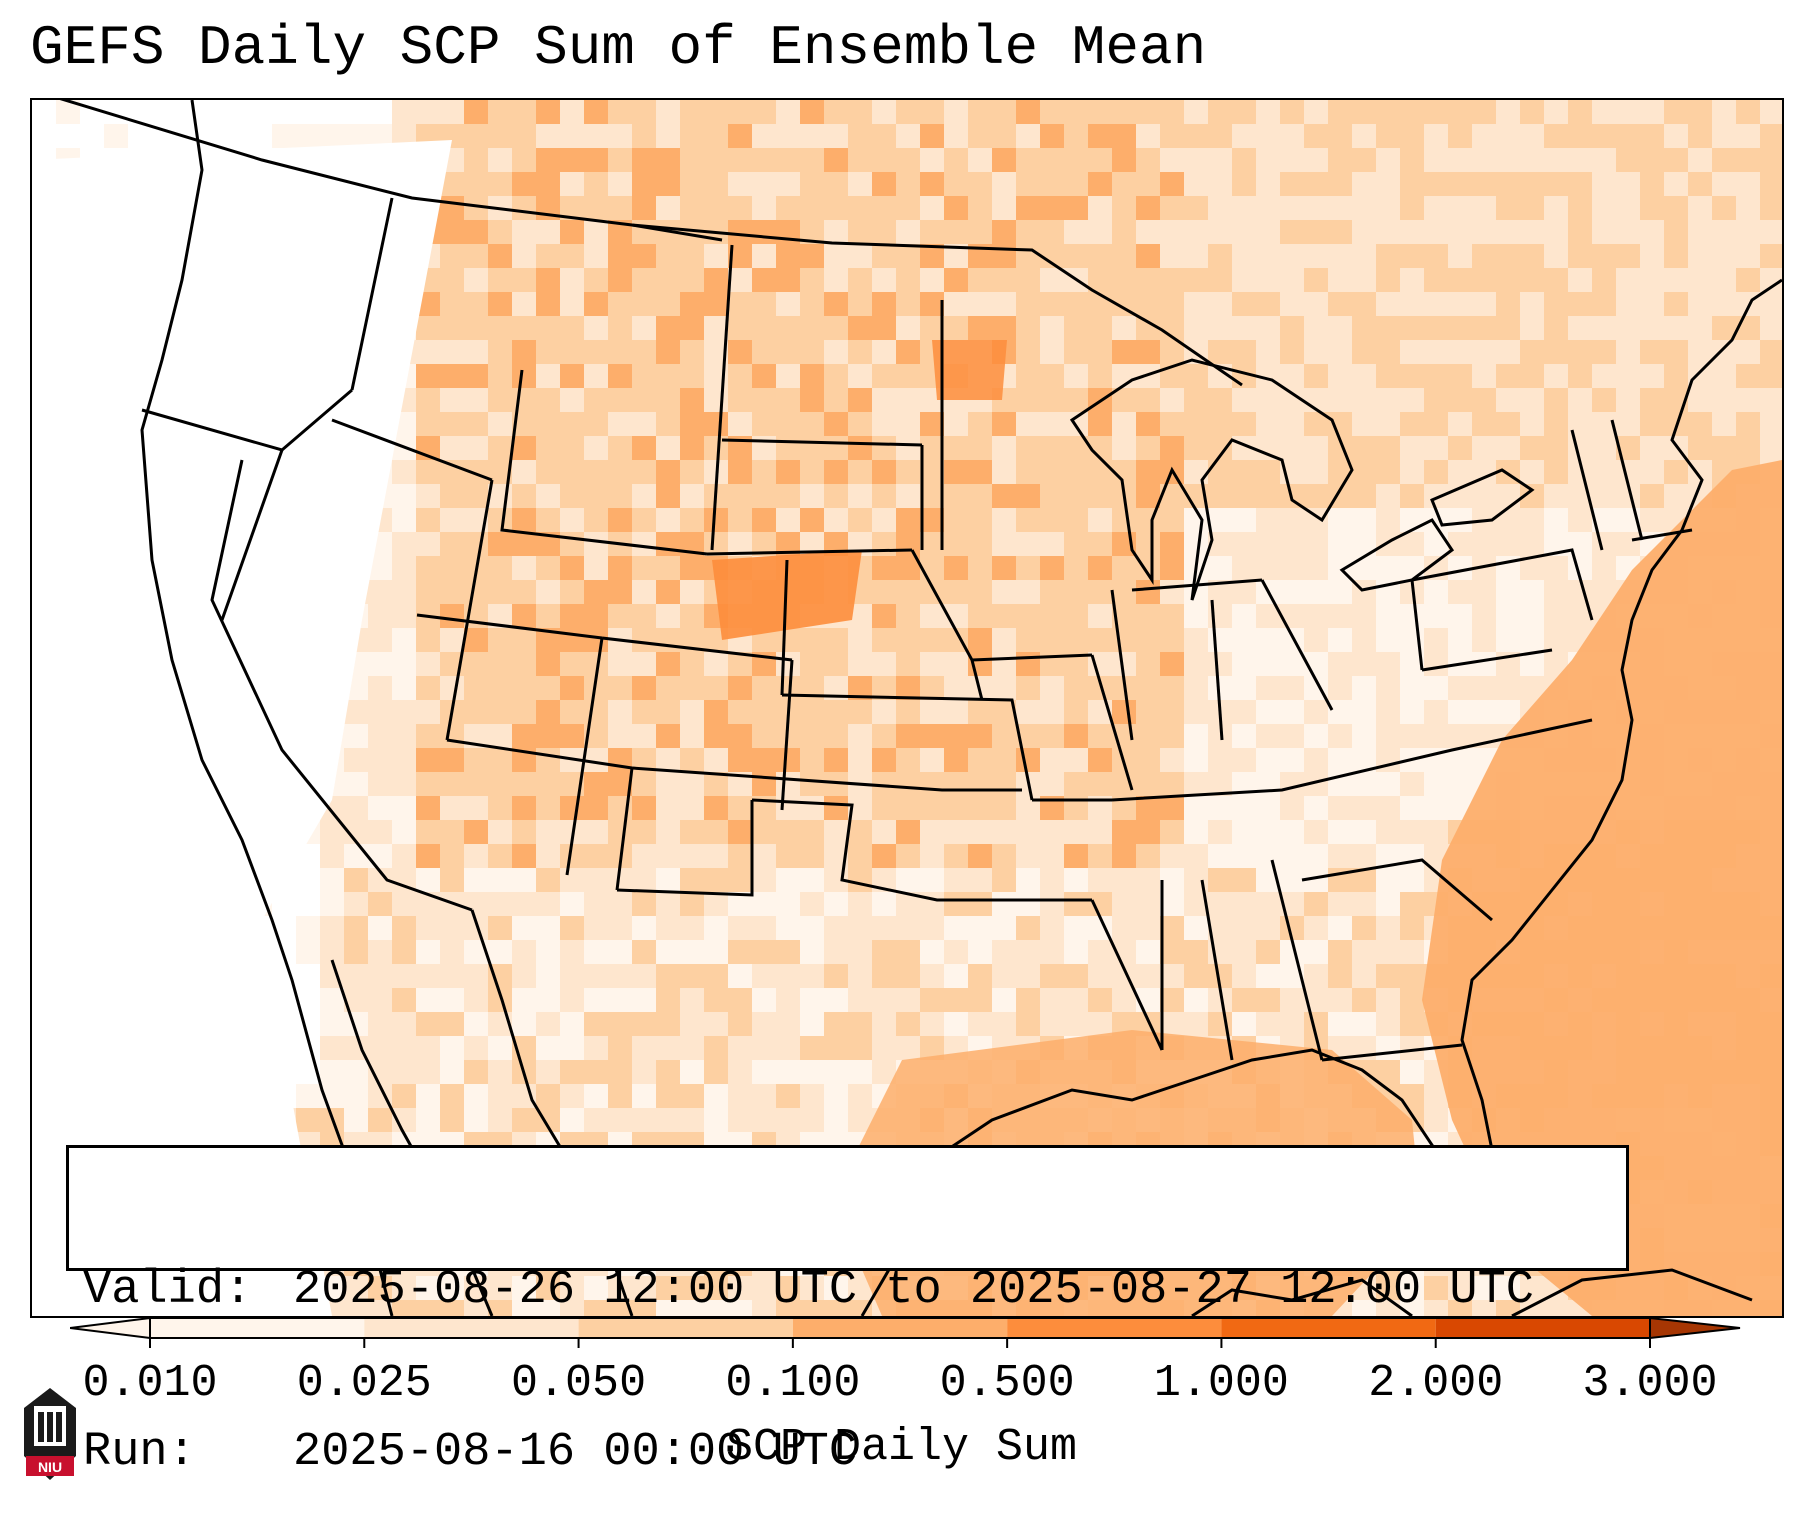 The image size is (1803, 1534). I want to click on colorbar-label: SCP Daily Sum, so click(901, 1447).